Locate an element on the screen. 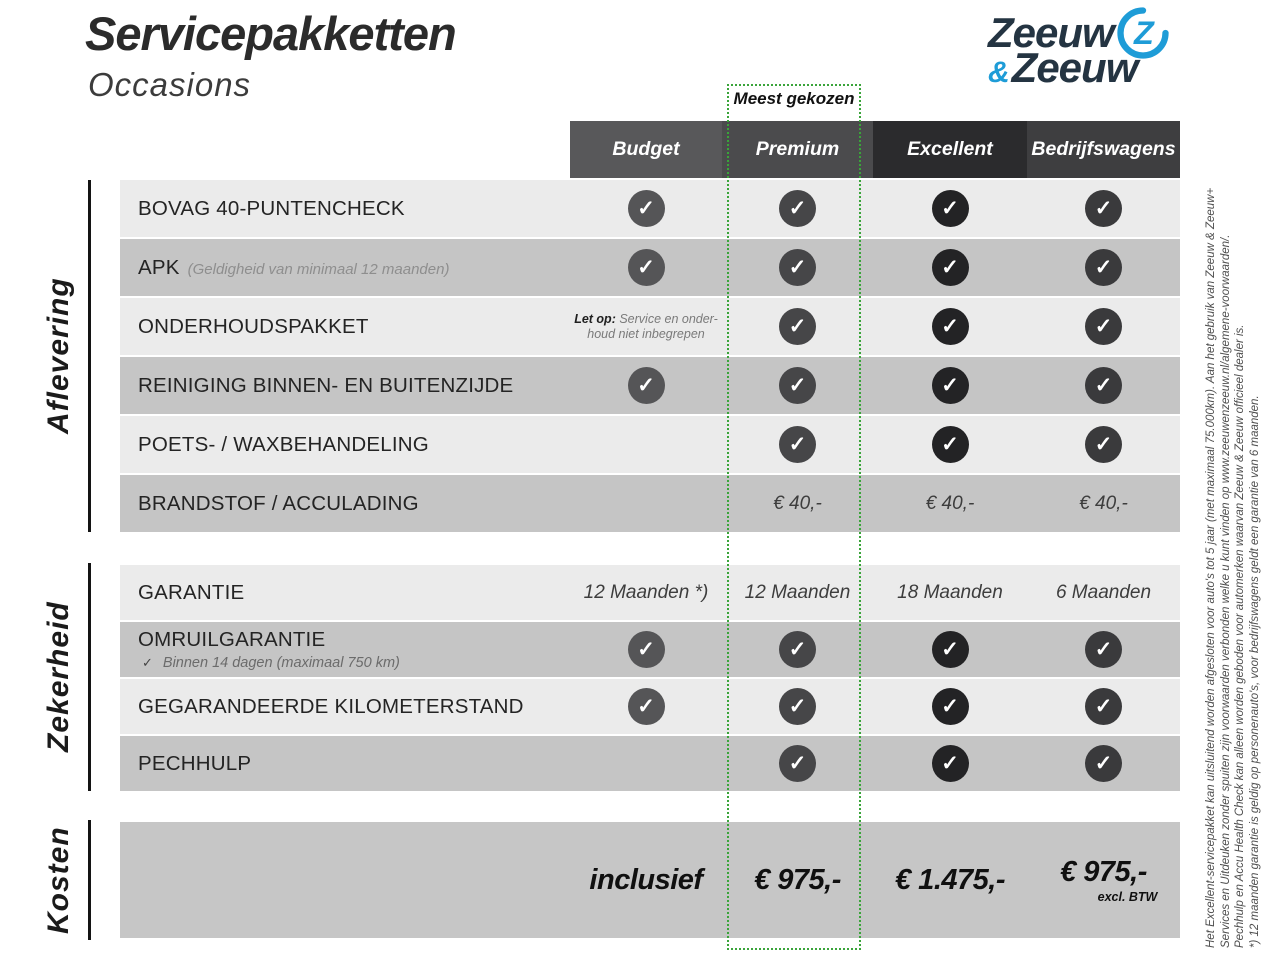 This screenshot has height=960, width=1280. logo-word-zeeuw-2: Zeeuw is located at coordinates (1075, 67).